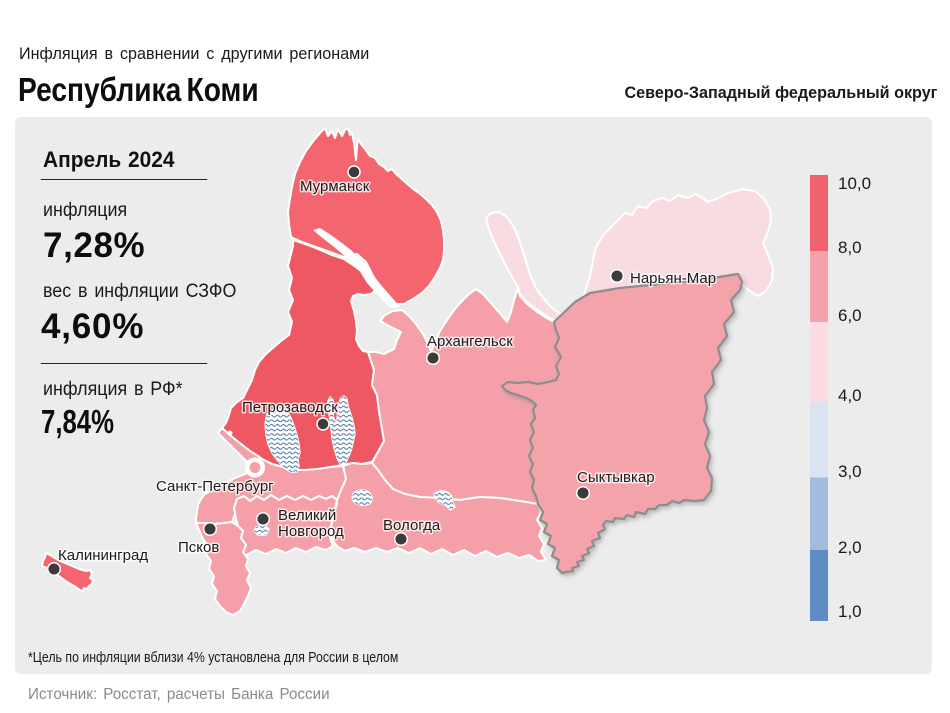  What do you see at coordinates (854, 183) in the screenshot?
I see `svg-text: 10,0` at bounding box center [854, 183].